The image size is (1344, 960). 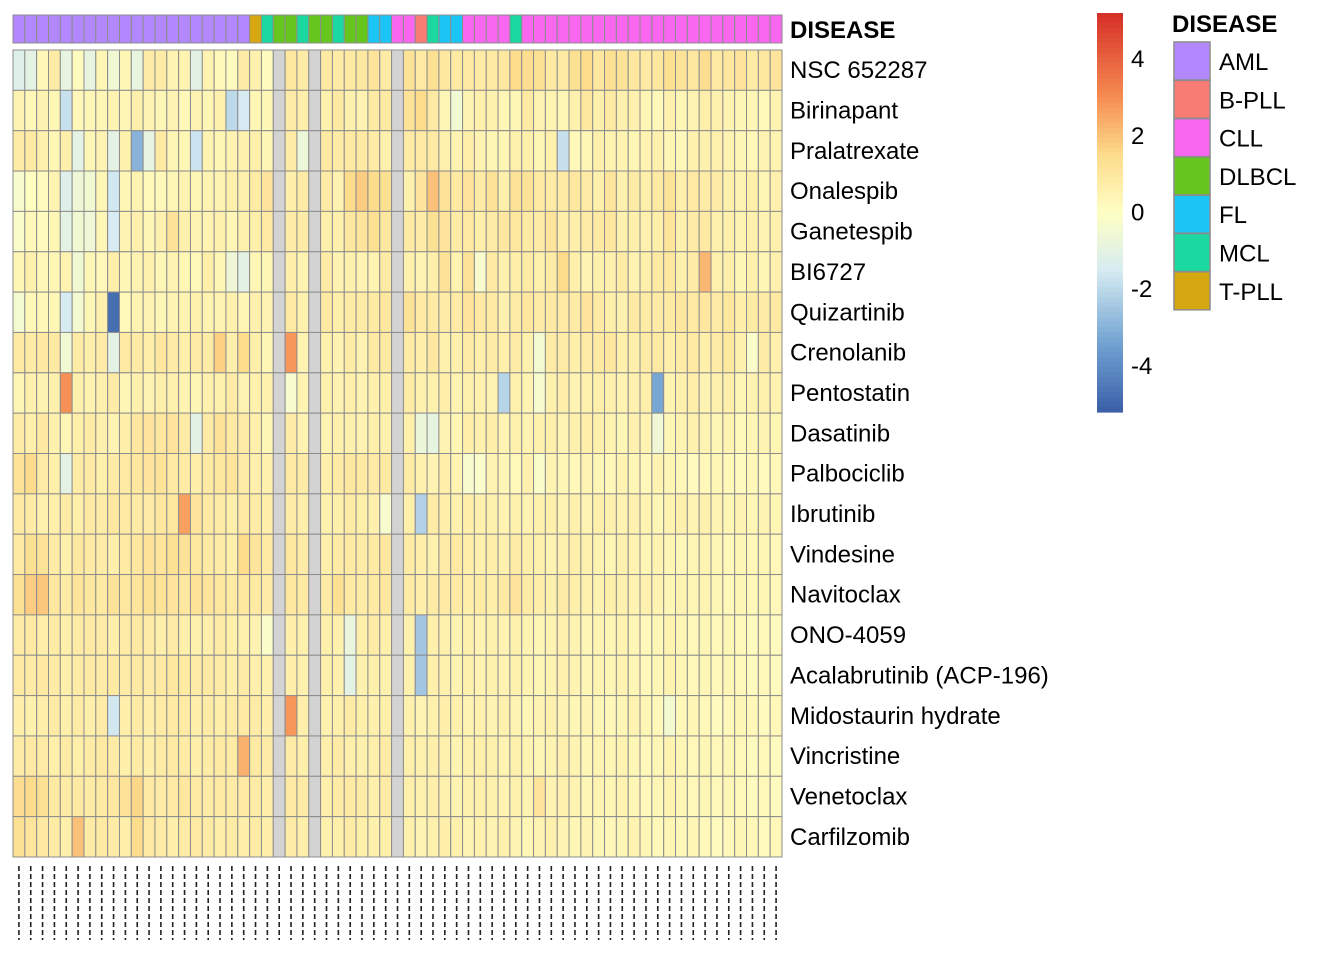 I want to click on legend-swatch, so click(x=1192, y=99).